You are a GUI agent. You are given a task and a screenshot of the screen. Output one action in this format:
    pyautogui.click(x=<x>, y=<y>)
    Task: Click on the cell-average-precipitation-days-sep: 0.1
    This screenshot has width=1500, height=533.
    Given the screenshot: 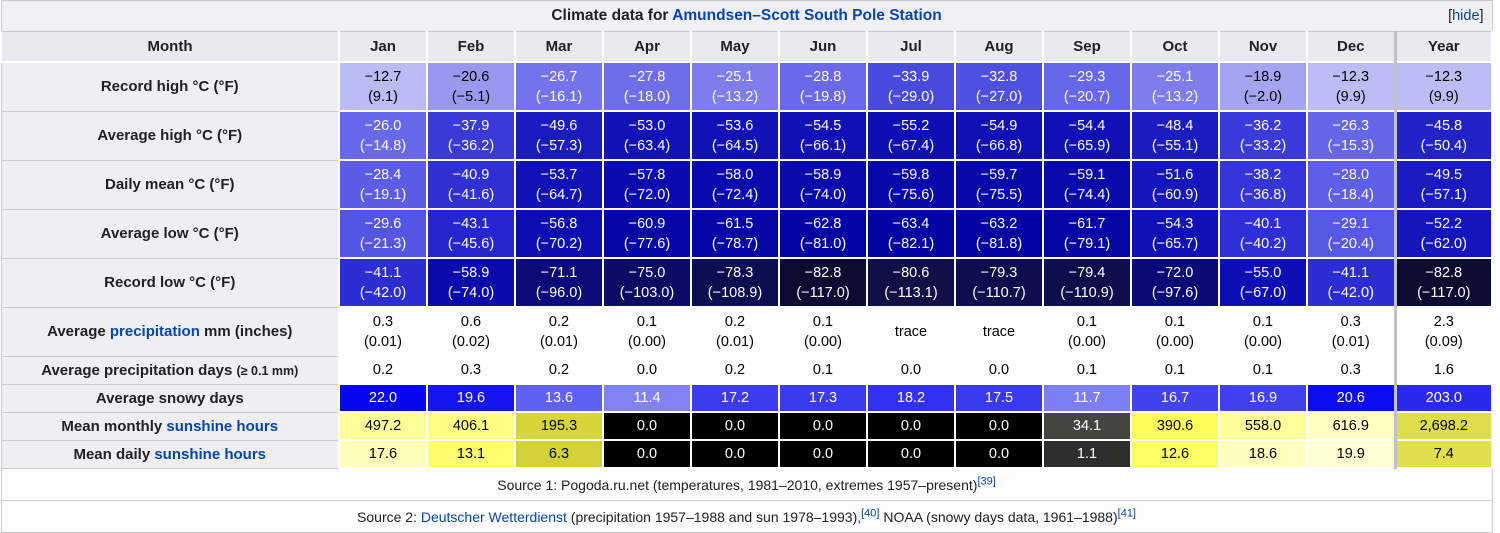 What is the action you would take?
    pyautogui.click(x=1087, y=370)
    